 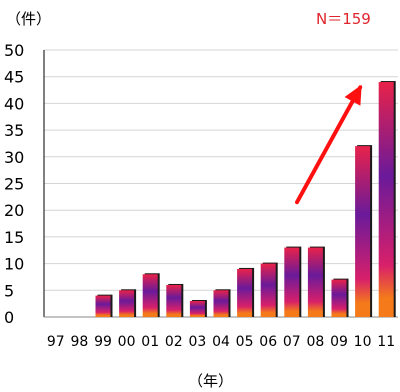 I want to click on arrow-shaft, so click(x=329, y=145).